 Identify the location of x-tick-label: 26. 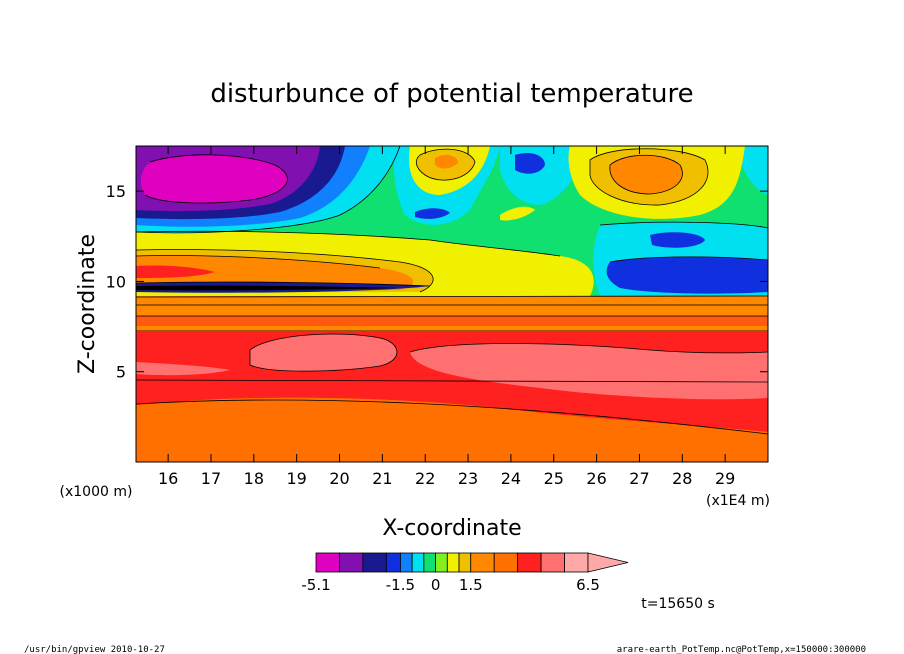
(596, 478).